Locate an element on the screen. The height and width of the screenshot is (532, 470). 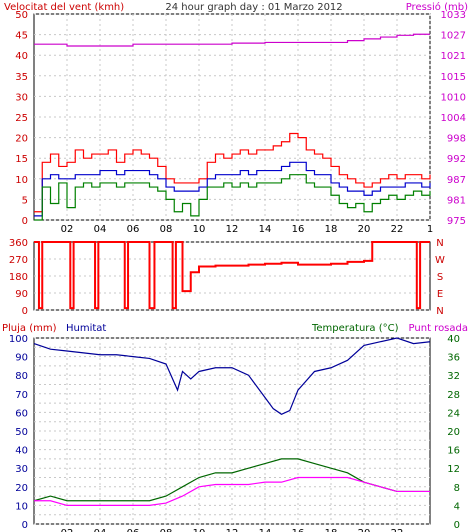
humidity-x-tick-label: 02 is located at coordinates (67, 530).